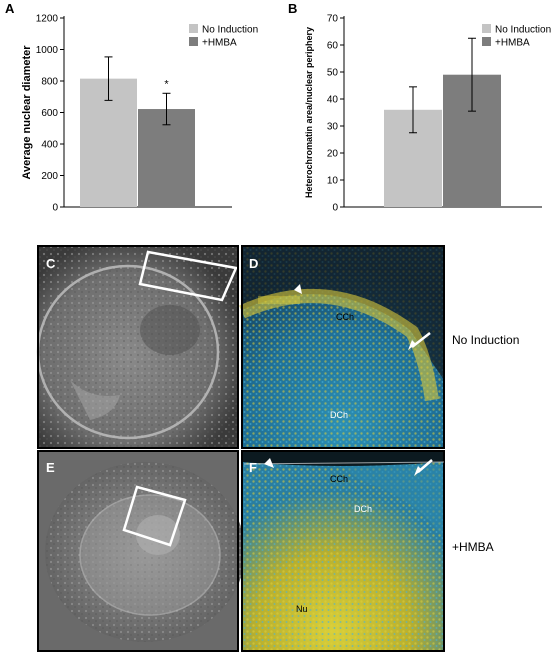  I want to click on panel-letter-a: A, so click(10, 8).